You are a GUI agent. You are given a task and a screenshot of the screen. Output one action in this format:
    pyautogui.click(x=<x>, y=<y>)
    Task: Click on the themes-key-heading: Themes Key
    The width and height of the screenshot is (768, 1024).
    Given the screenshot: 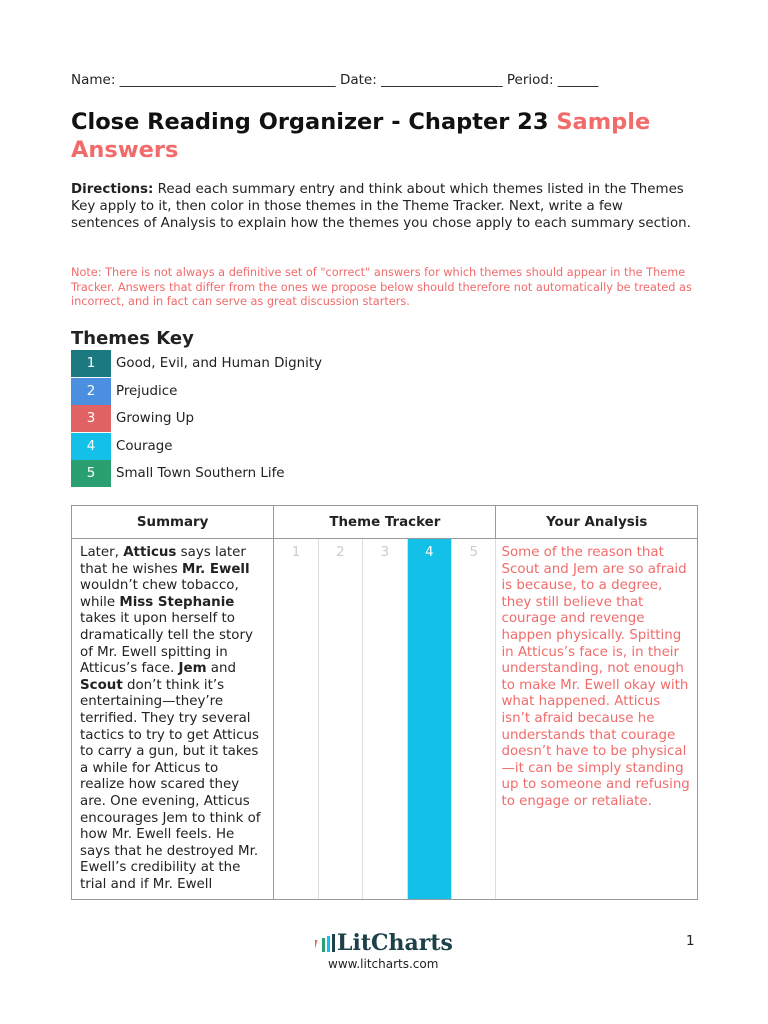 What is the action you would take?
    pyautogui.click(x=132, y=338)
    